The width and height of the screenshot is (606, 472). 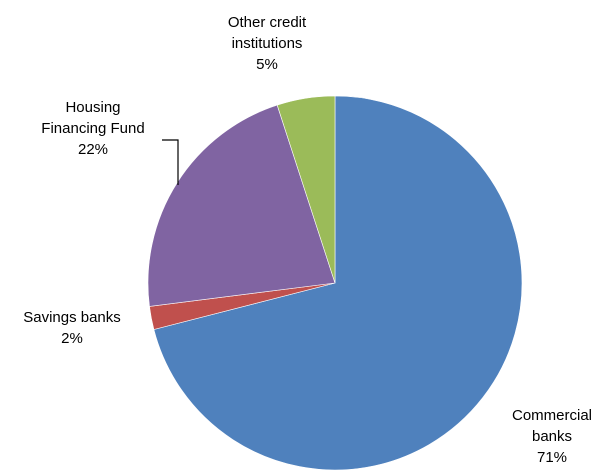 What do you see at coordinates (267, 64) in the screenshot?
I see `slice-percent-label: 5%` at bounding box center [267, 64].